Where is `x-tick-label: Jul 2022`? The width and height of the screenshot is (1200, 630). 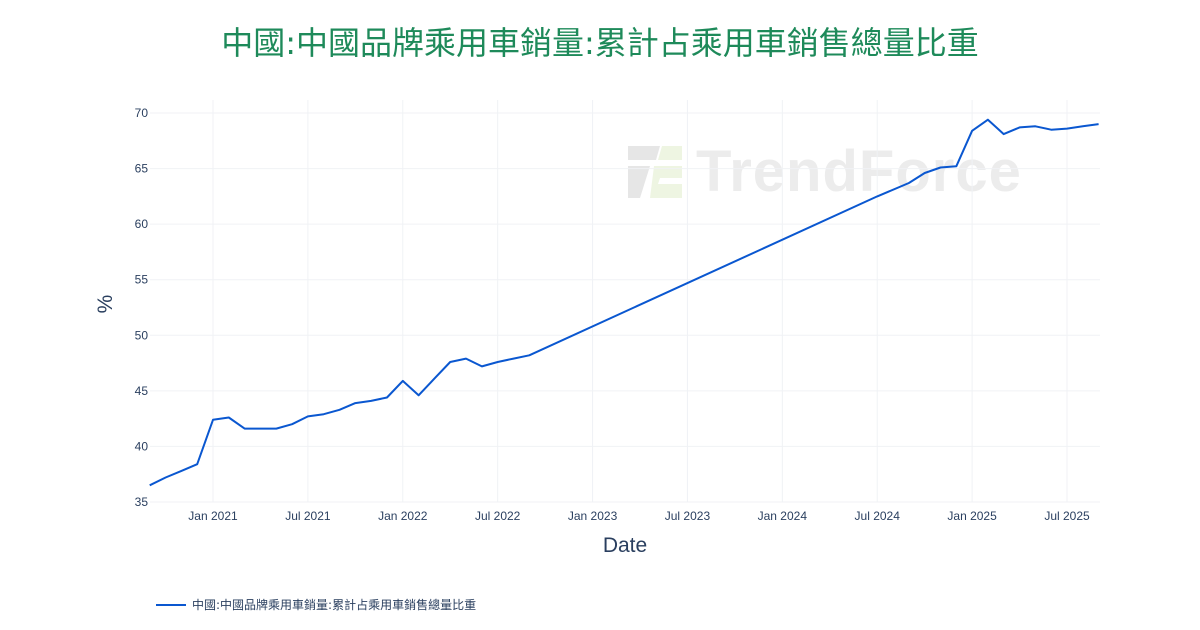 x-tick-label: Jul 2022 is located at coordinates (498, 516).